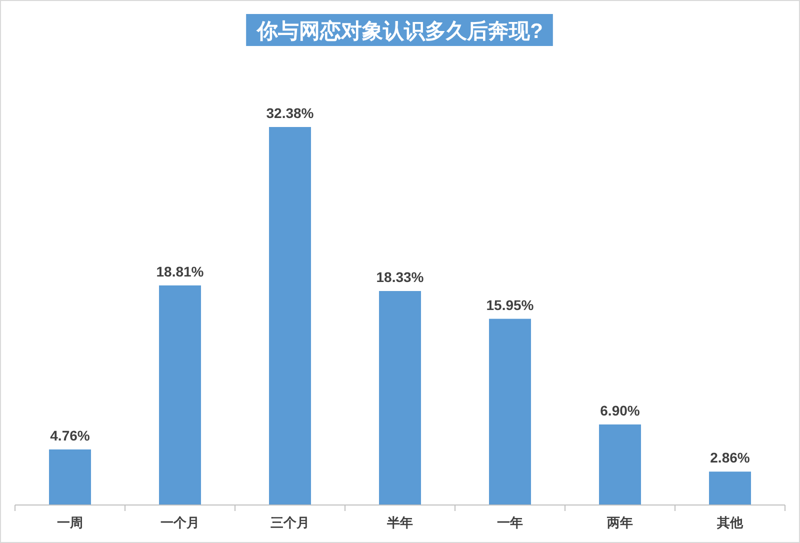 This screenshot has height=543, width=800. I want to click on data-label: 32.38%, so click(290, 113).